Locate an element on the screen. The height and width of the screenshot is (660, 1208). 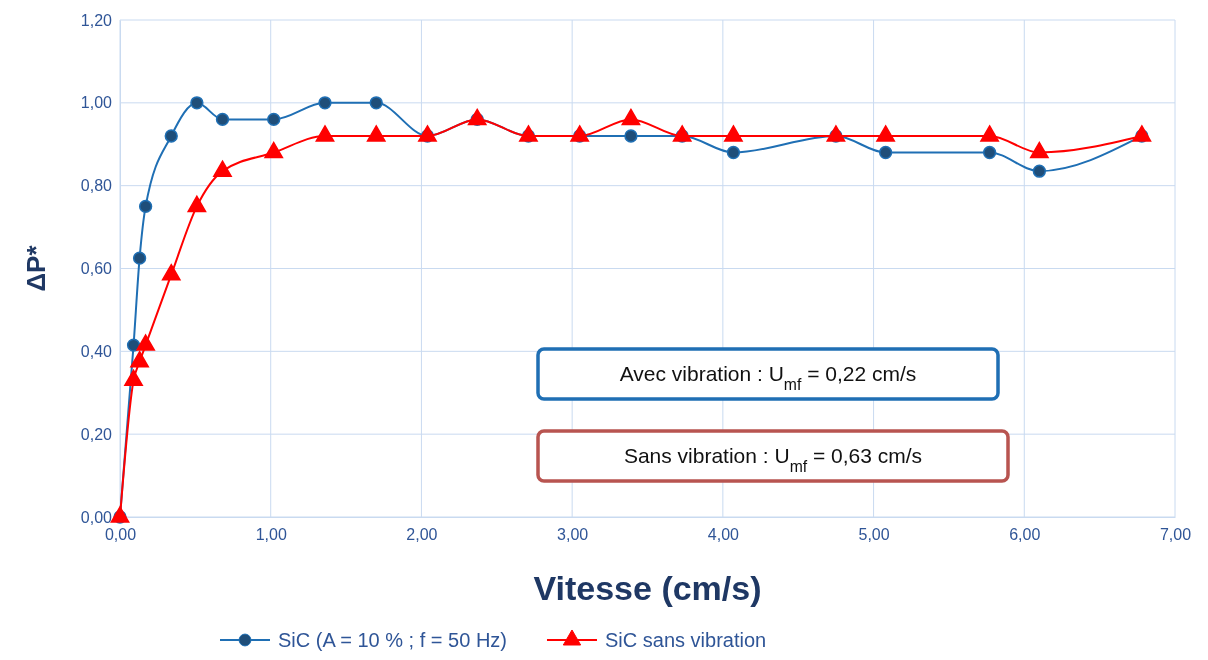
y-tick-label: 0,80 is located at coordinates (96, 186).